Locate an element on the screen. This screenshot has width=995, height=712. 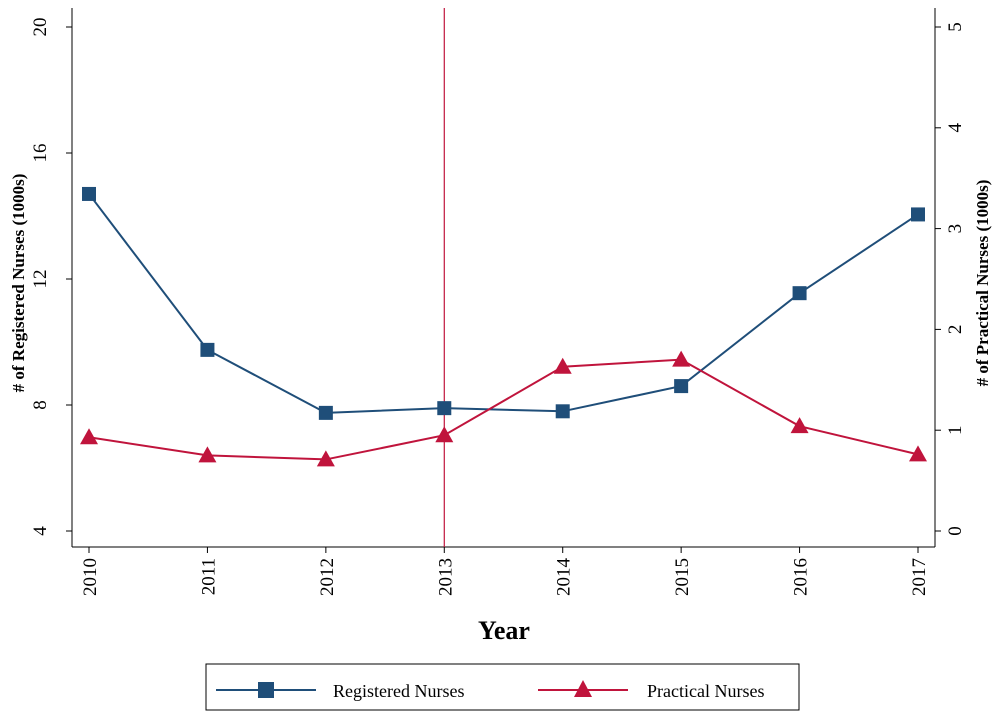
x-tick-label: 2013 is located at coordinates (445, 577).